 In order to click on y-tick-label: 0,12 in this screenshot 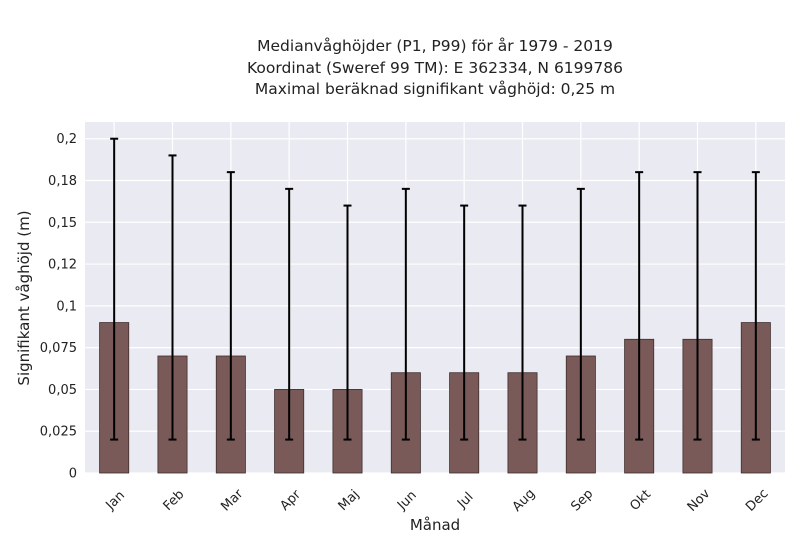, I will do `click(62, 265)`.